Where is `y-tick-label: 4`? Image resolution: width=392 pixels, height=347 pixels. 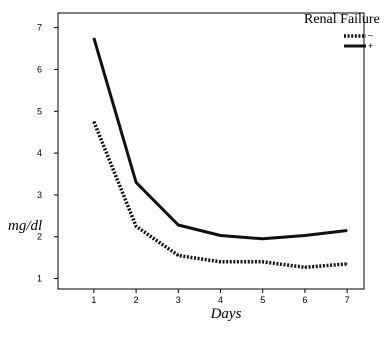
y-tick-label: 4 is located at coordinates (39, 153).